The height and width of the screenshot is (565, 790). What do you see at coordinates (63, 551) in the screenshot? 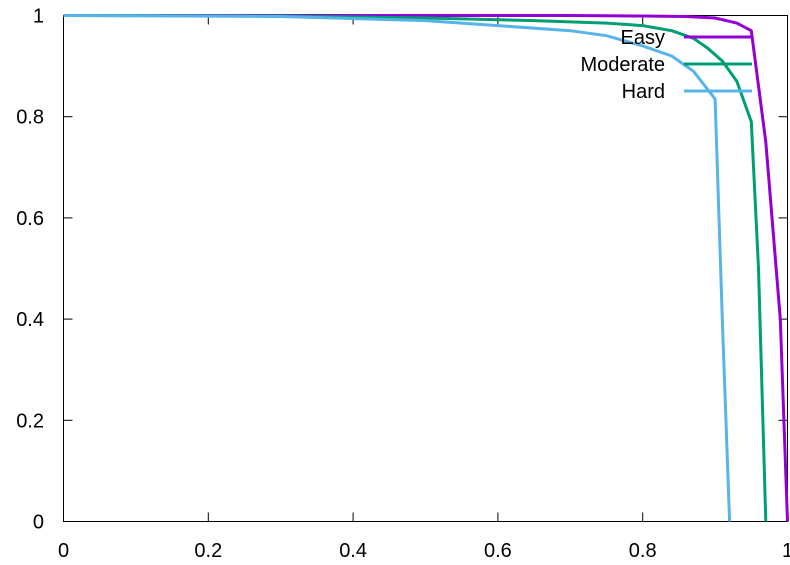
I see `x-tick-label: 0` at bounding box center [63, 551].